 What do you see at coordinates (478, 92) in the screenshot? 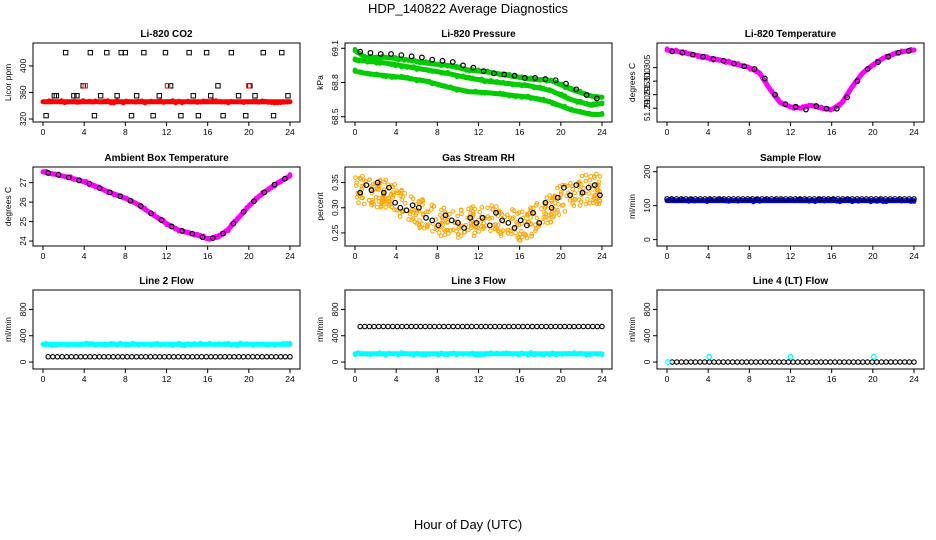
I see `series-pressure-lower` at bounding box center [478, 92].